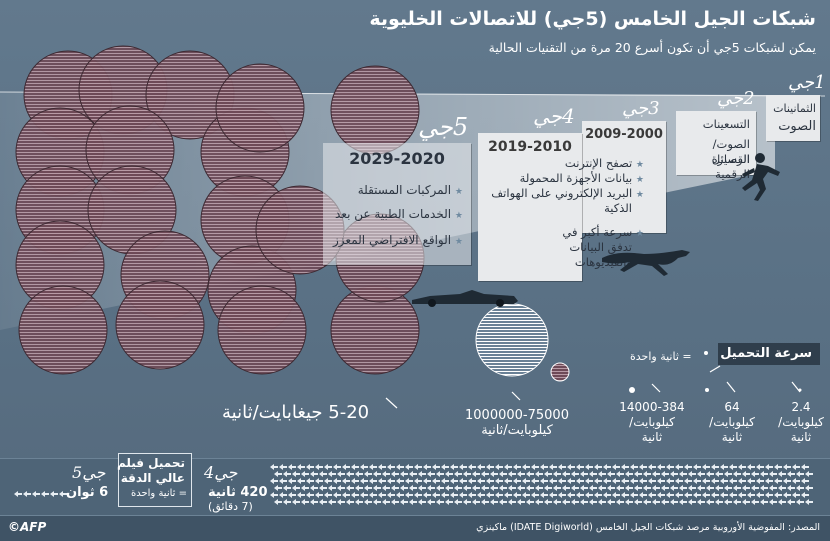 This screenshot has height=541, width=830. What do you see at coordinates (641, 108) in the screenshot?
I see `gen-3-label: 3جي` at bounding box center [641, 108].